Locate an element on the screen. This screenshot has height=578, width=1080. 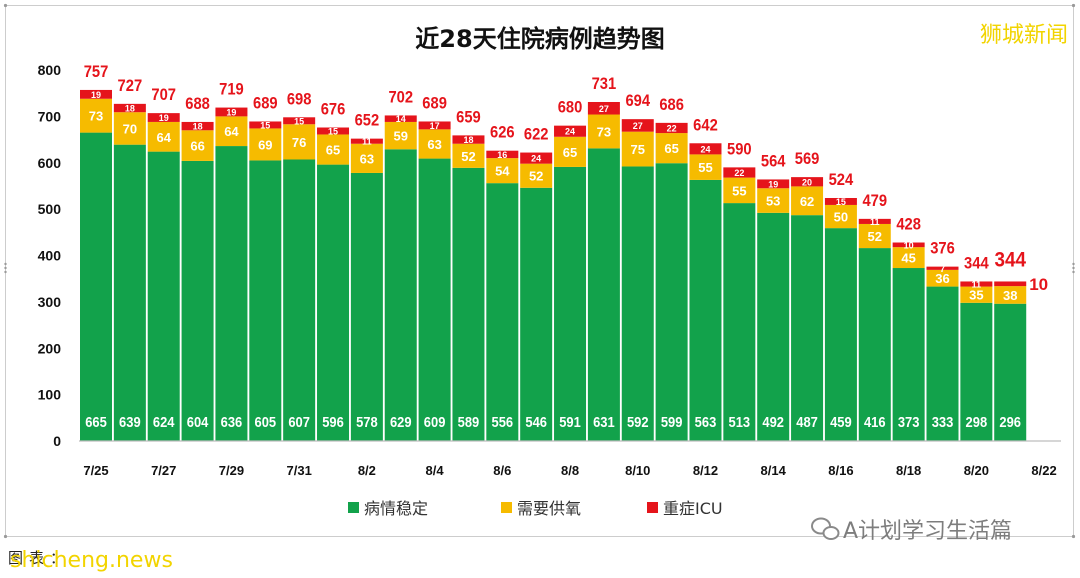
wechat-badge: A计划学习生活篇 is located at coordinates (911, 530).